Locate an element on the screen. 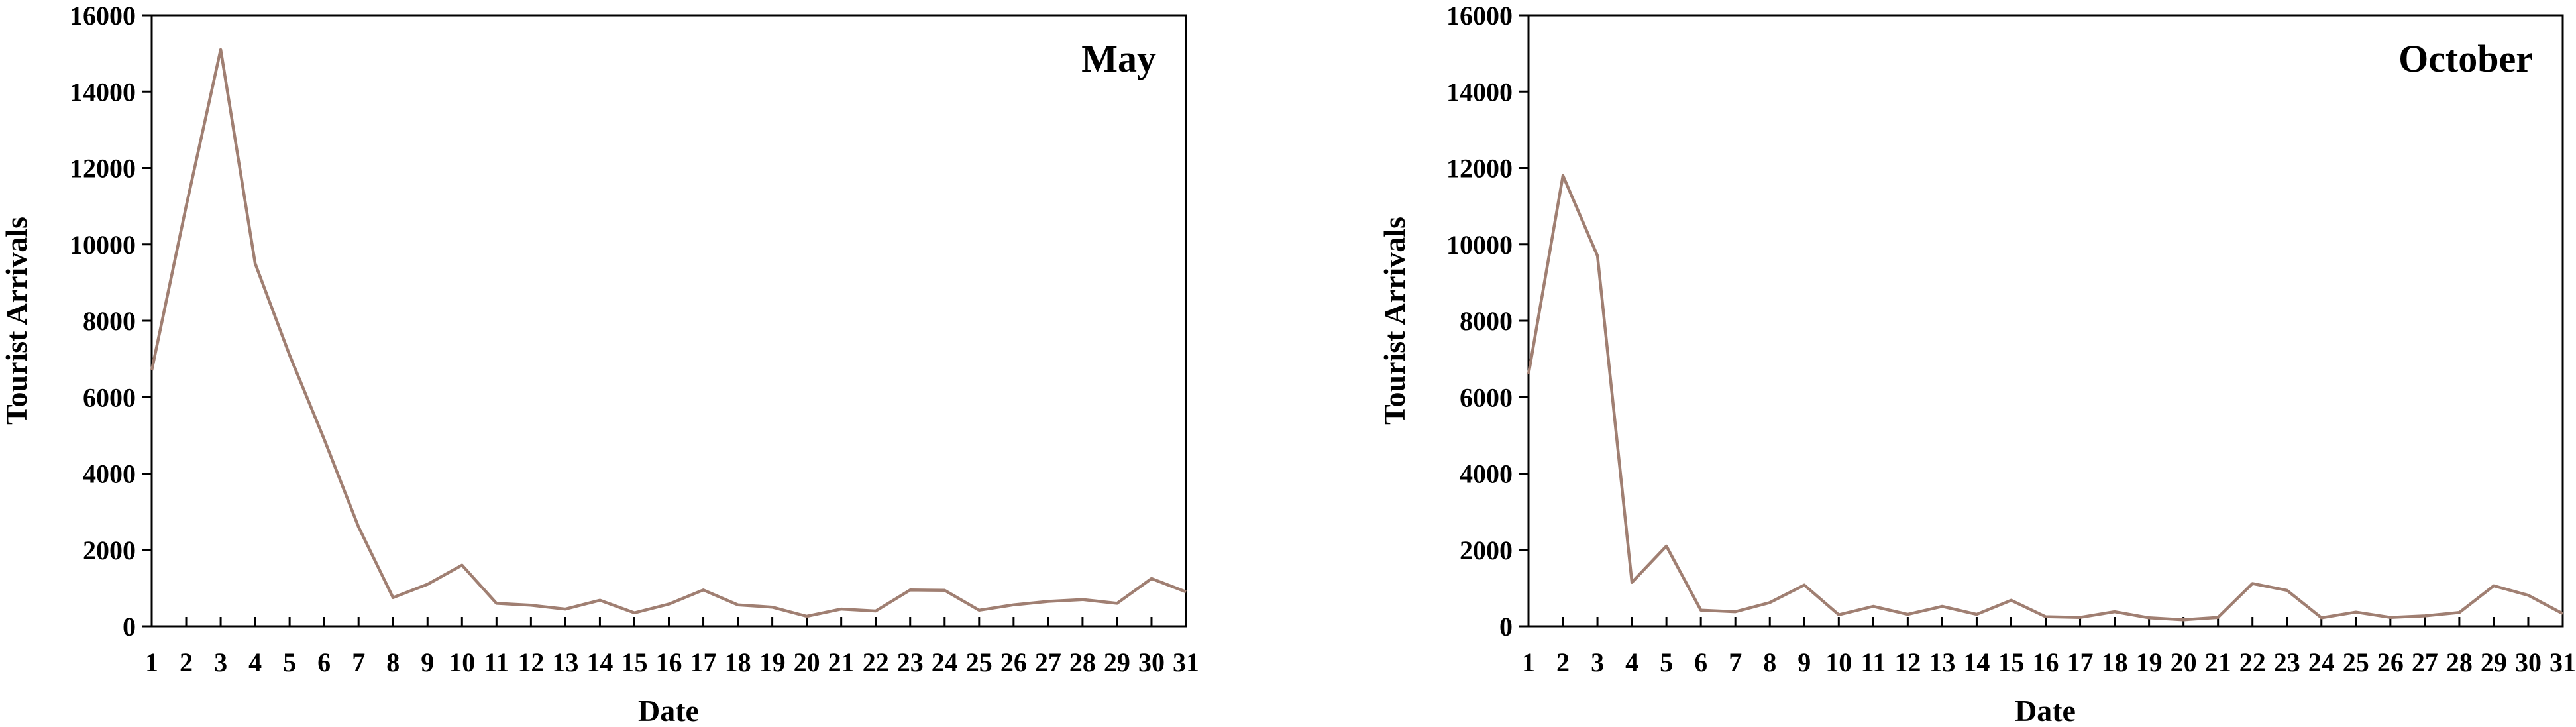 The height and width of the screenshot is (727, 2576). chart-title: May is located at coordinates (1118, 59).